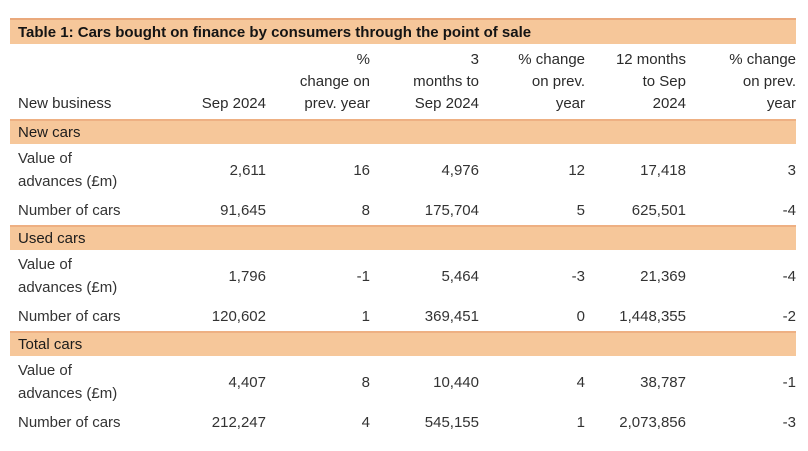 The image size is (808, 451). I want to click on table-cell: 120,602, so click(238, 316).